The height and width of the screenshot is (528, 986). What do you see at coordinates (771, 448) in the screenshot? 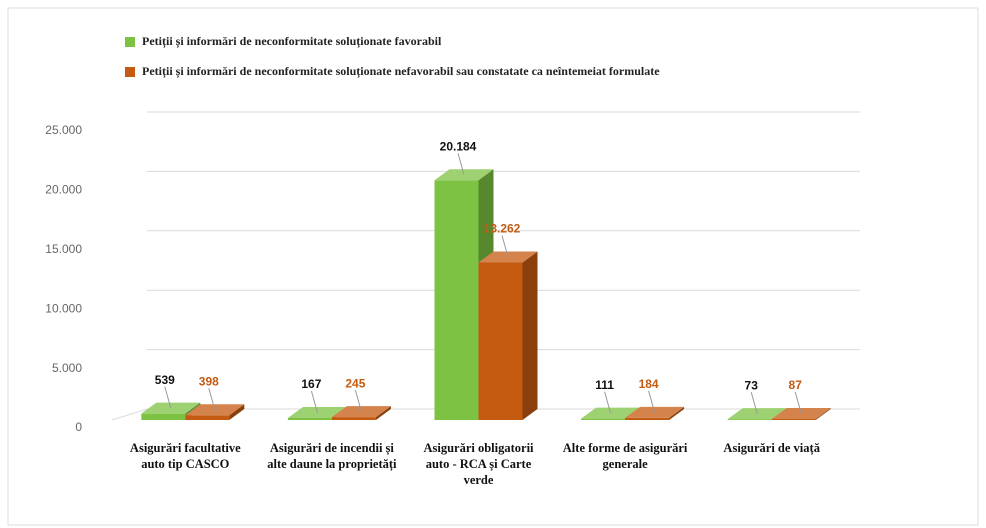
I see `x-tick-label: Asigurări de viață` at bounding box center [771, 448].